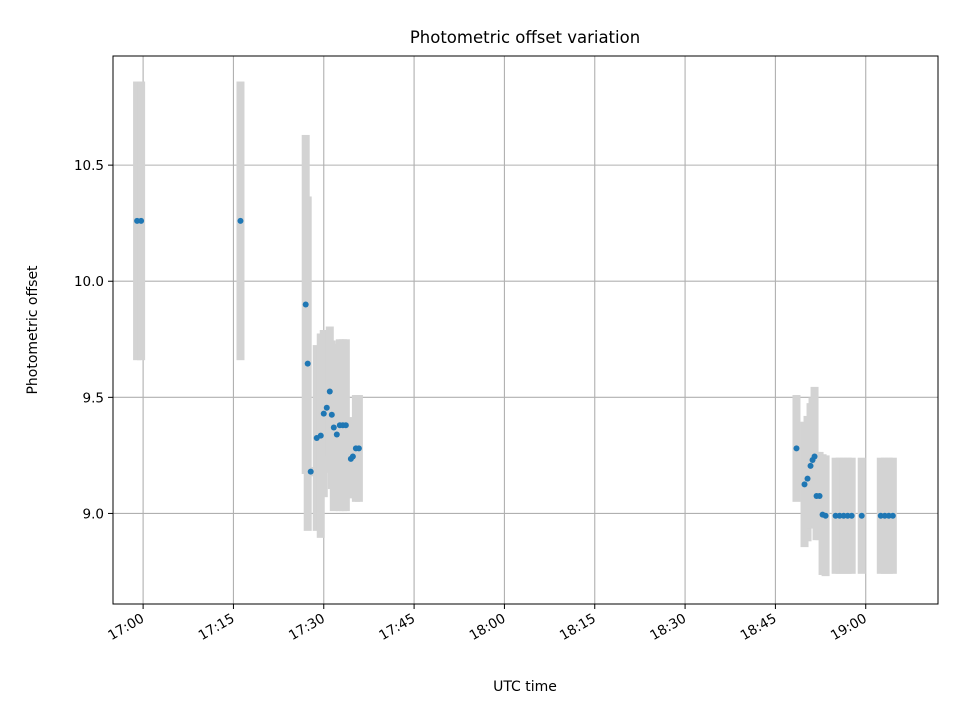 The width and height of the screenshot is (960, 720). What do you see at coordinates (93, 398) in the screenshot?
I see `y-tick-label: 9.5` at bounding box center [93, 398].